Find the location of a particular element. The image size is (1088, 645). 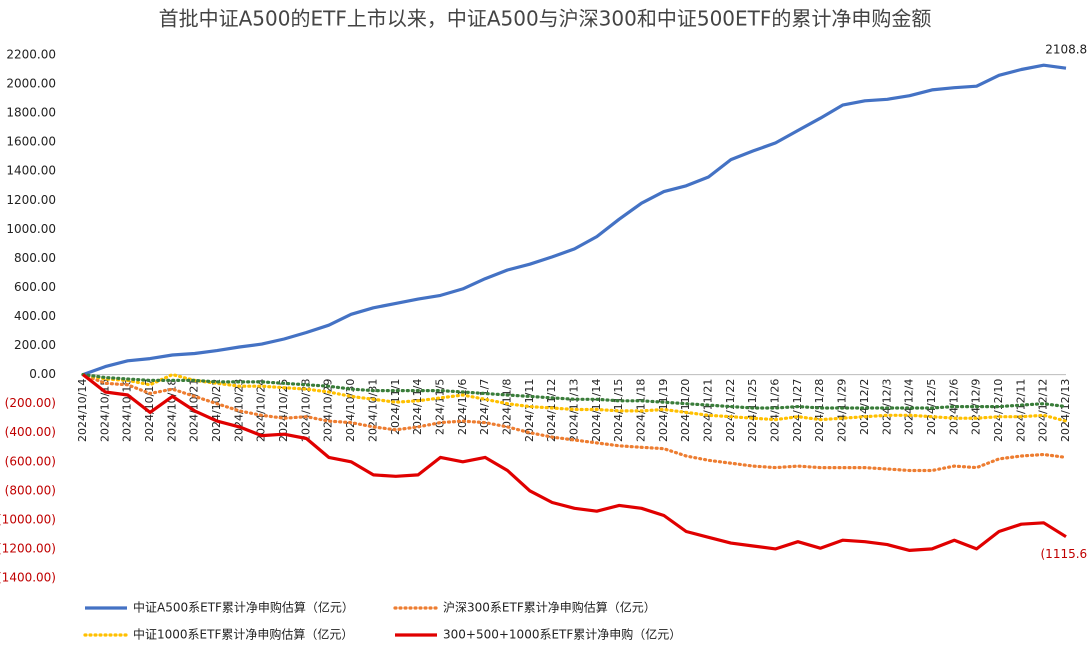

x-tick-label: 2024/11/22 is located at coordinates (730, 410).